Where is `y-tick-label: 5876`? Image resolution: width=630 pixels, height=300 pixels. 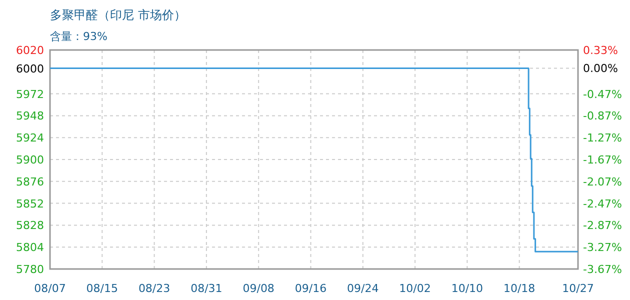 y-tick-label: 5876 is located at coordinates (30, 181).